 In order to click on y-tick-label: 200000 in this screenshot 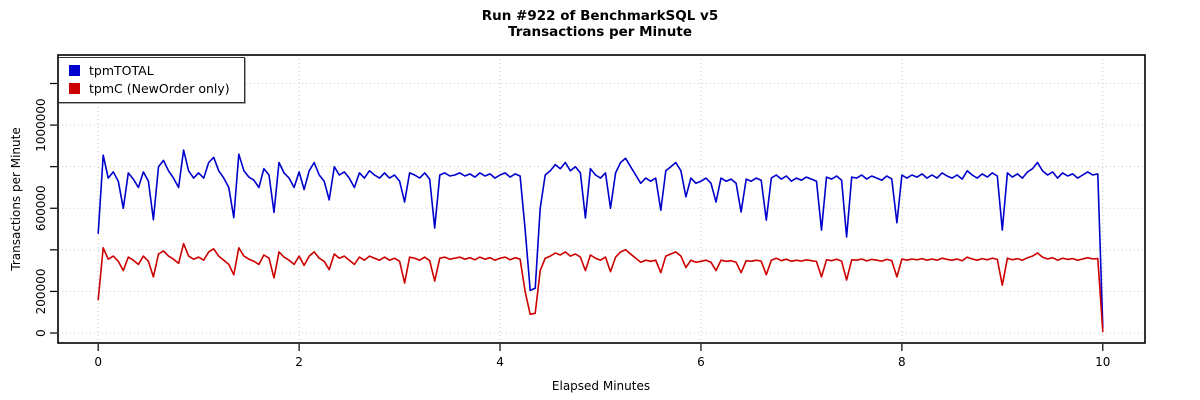, I will do `click(41, 292)`.